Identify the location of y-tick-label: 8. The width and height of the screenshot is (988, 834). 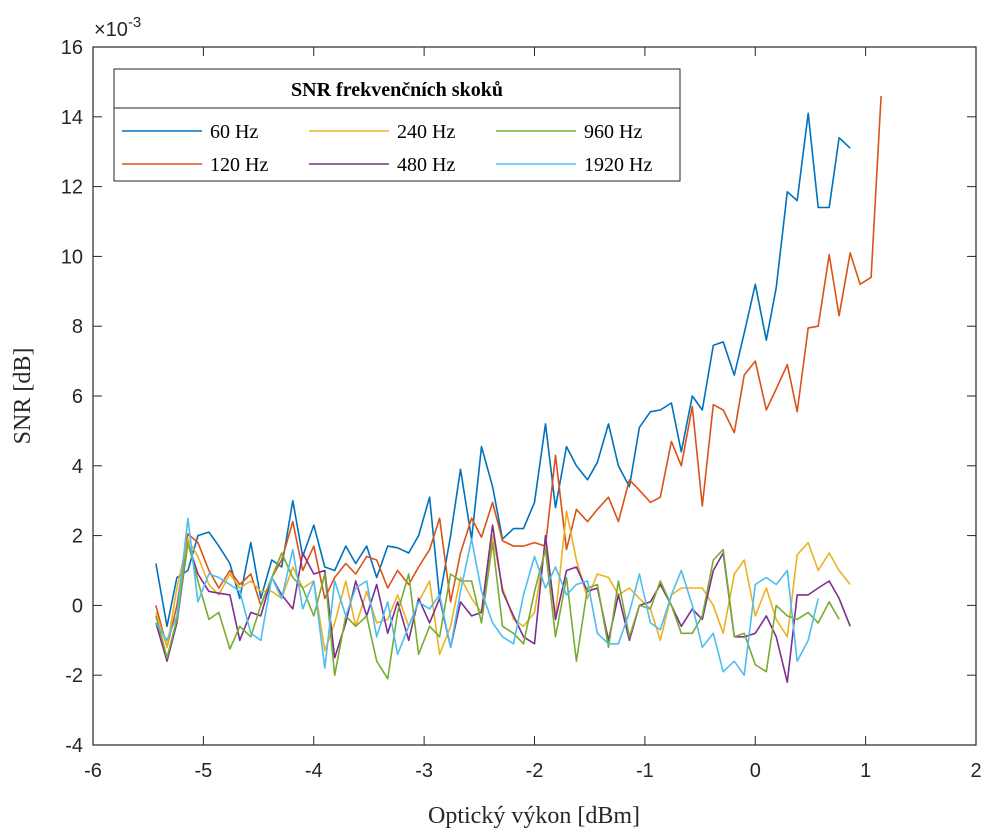
(77, 327).